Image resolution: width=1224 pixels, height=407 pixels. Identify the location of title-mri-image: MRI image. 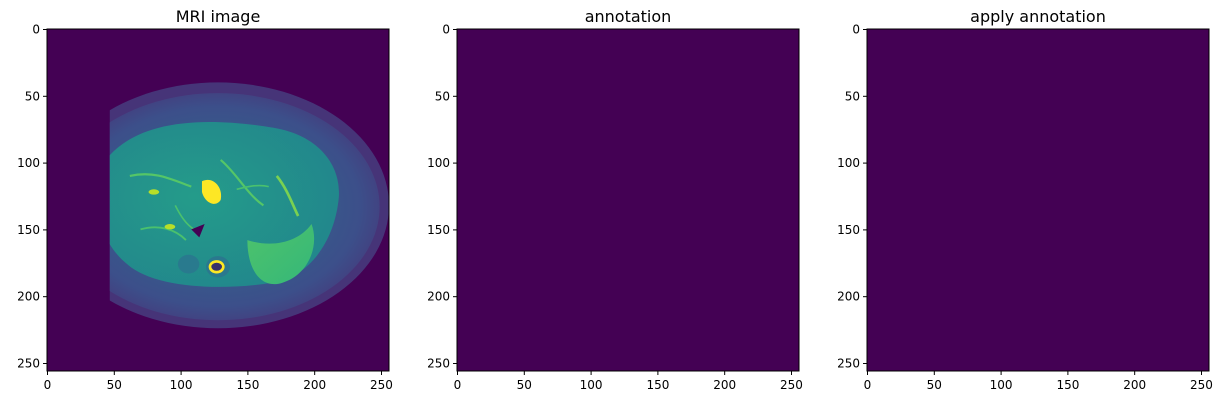
(218, 16).